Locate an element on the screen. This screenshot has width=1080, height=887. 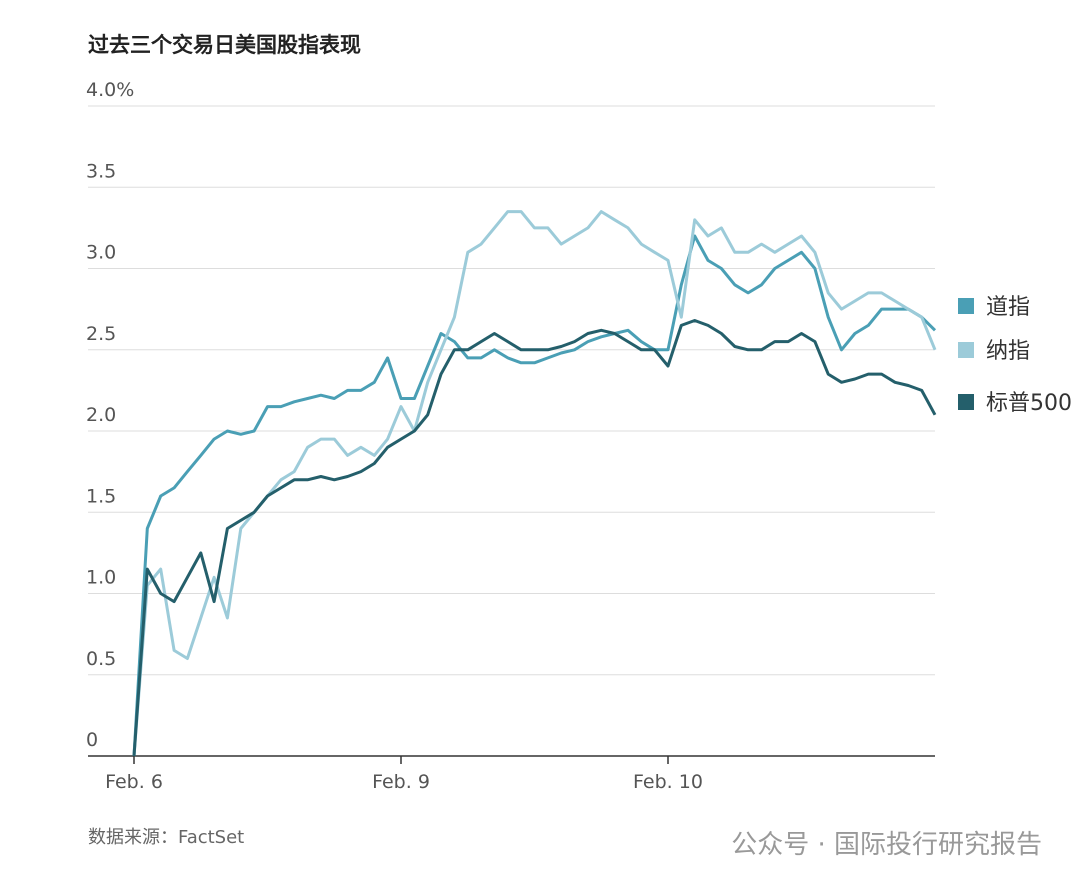
y-tick-label: 3.0 is located at coordinates (101, 253).